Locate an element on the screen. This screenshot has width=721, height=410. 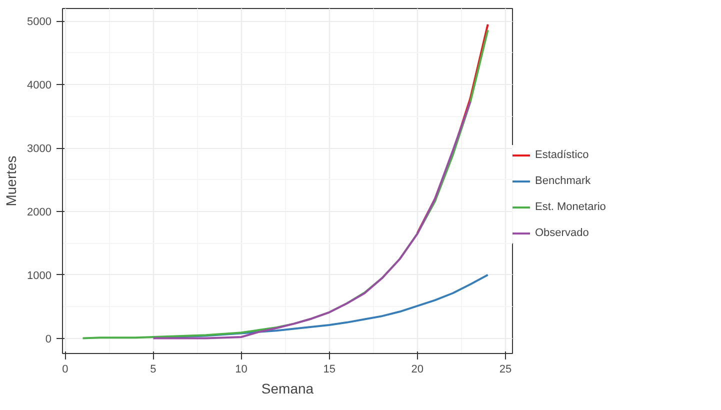
x-tick-label: 5 is located at coordinates (153, 370).